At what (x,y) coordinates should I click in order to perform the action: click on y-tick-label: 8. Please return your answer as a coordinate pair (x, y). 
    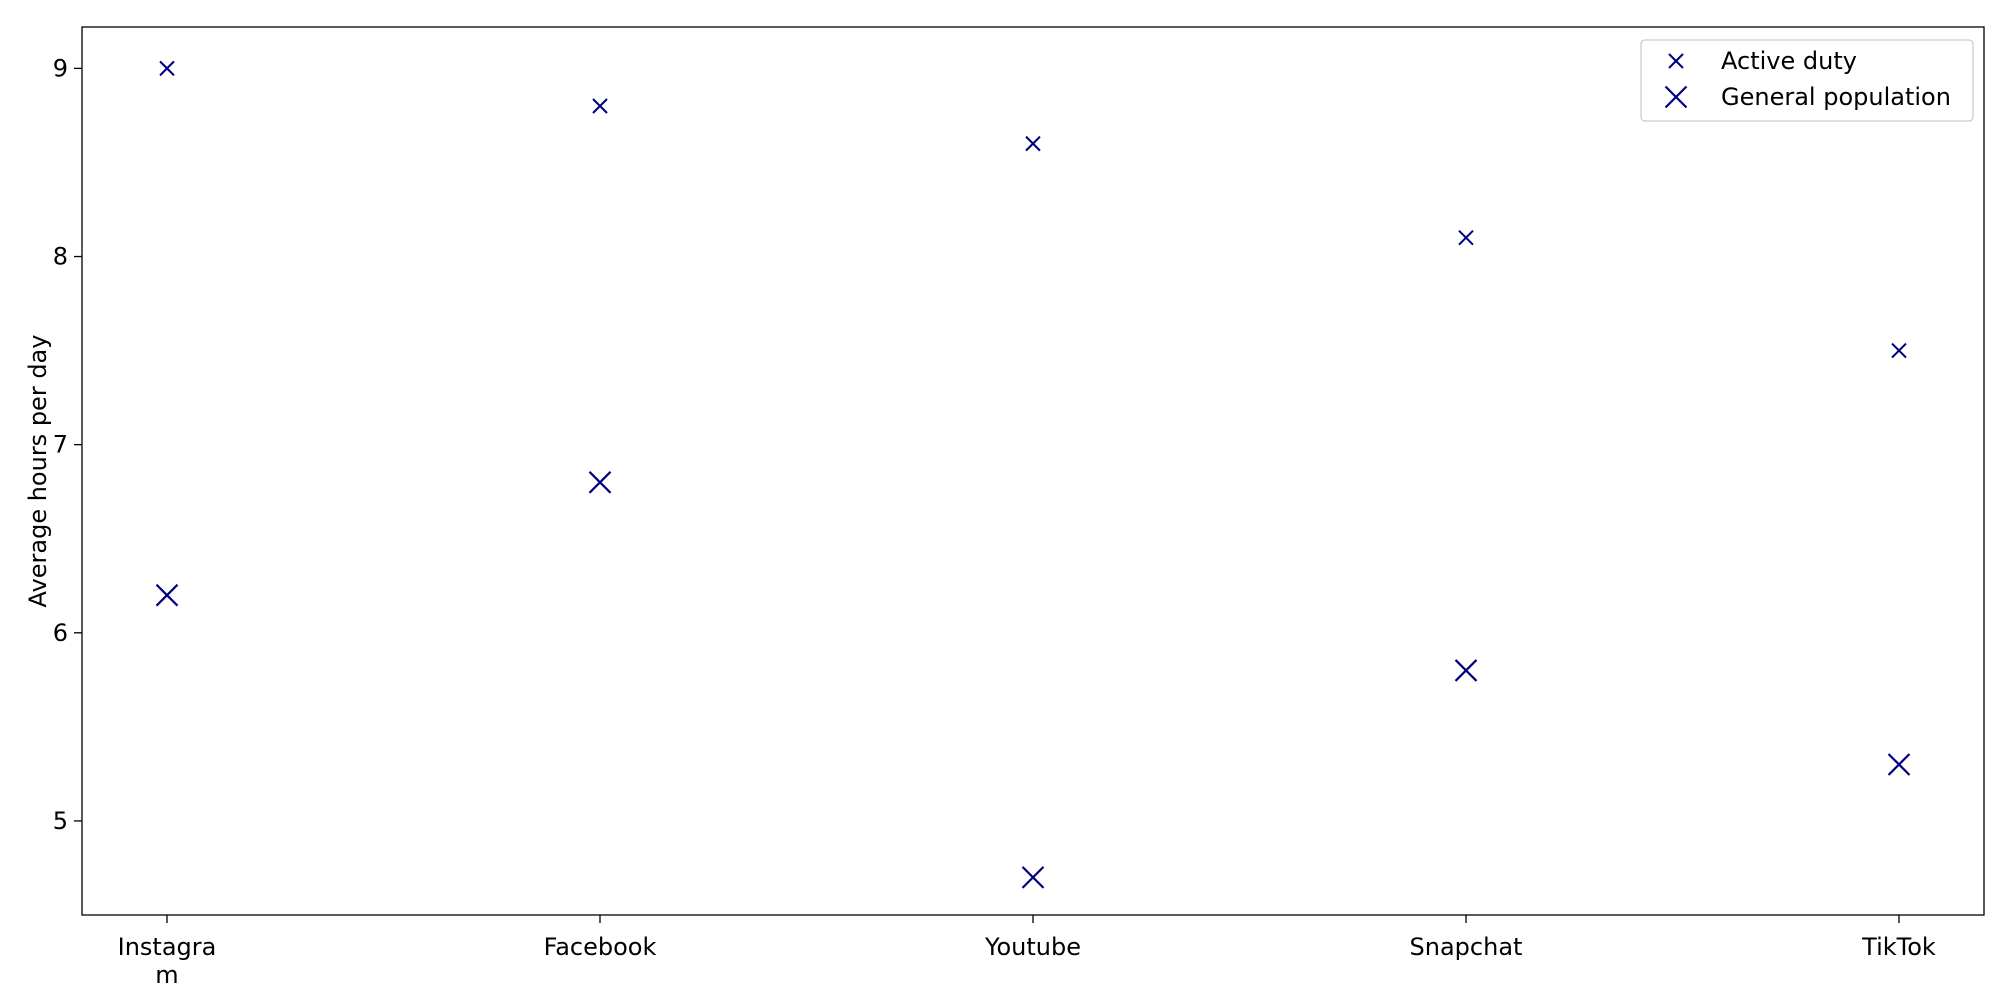
    Looking at the image, I should click on (60, 257).